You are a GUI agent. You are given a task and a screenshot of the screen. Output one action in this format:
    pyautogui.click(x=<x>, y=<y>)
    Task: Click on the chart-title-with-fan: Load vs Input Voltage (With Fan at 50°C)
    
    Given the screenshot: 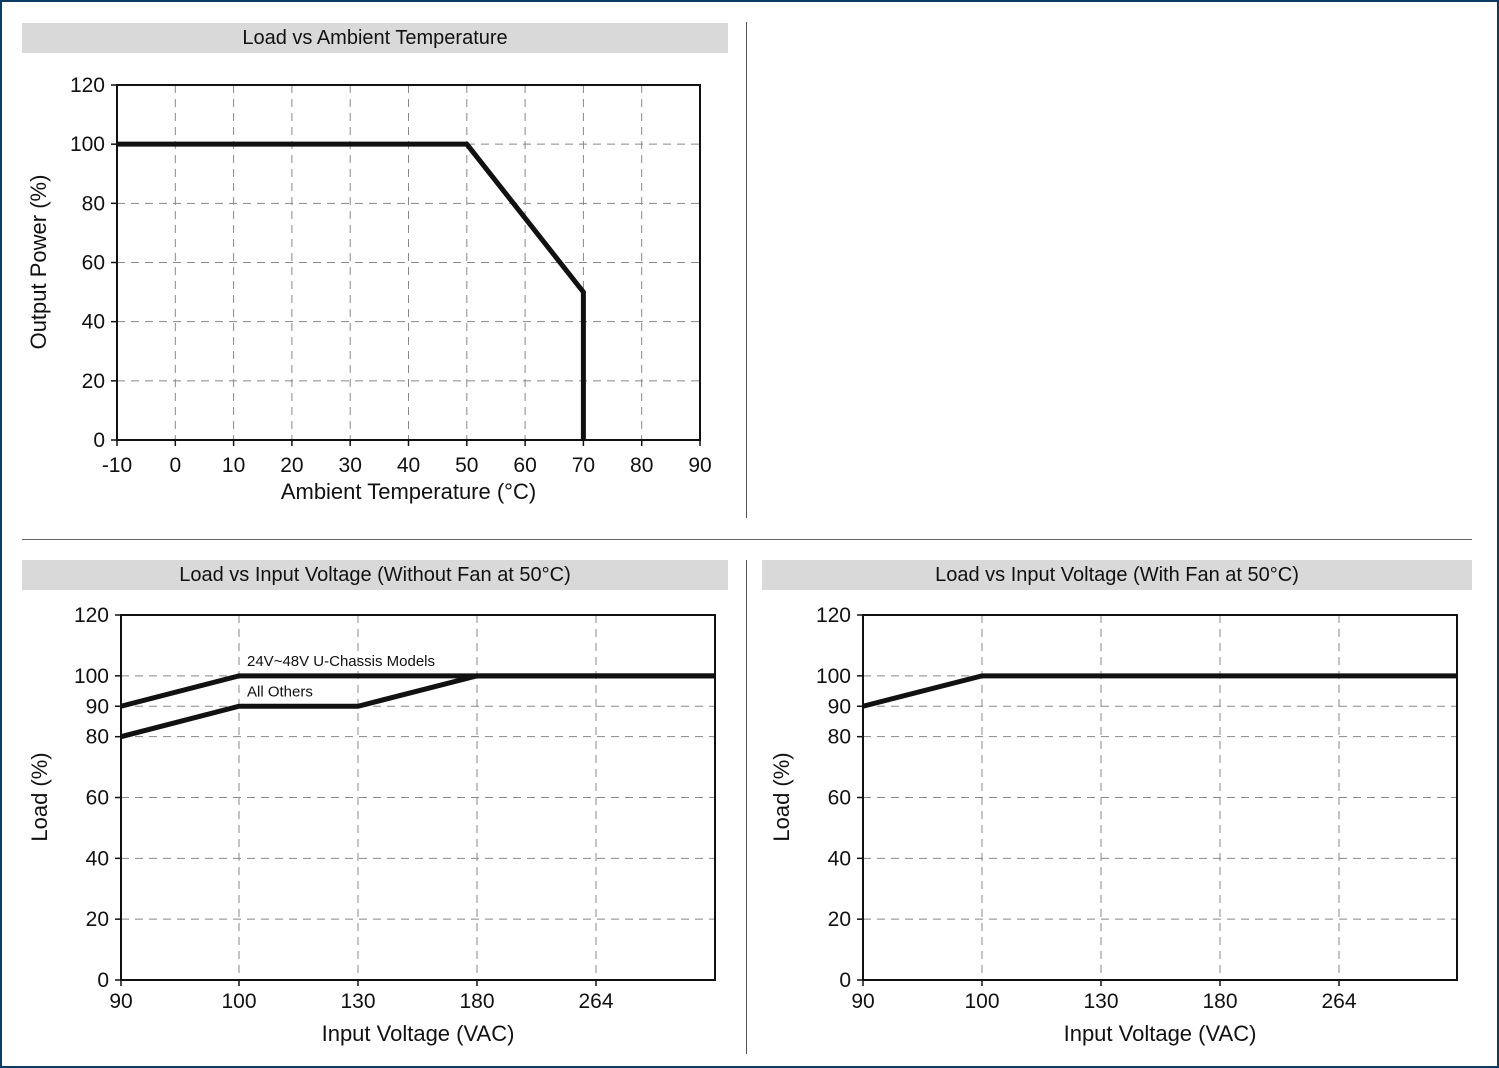 What is the action you would take?
    pyautogui.click(x=1117, y=575)
    